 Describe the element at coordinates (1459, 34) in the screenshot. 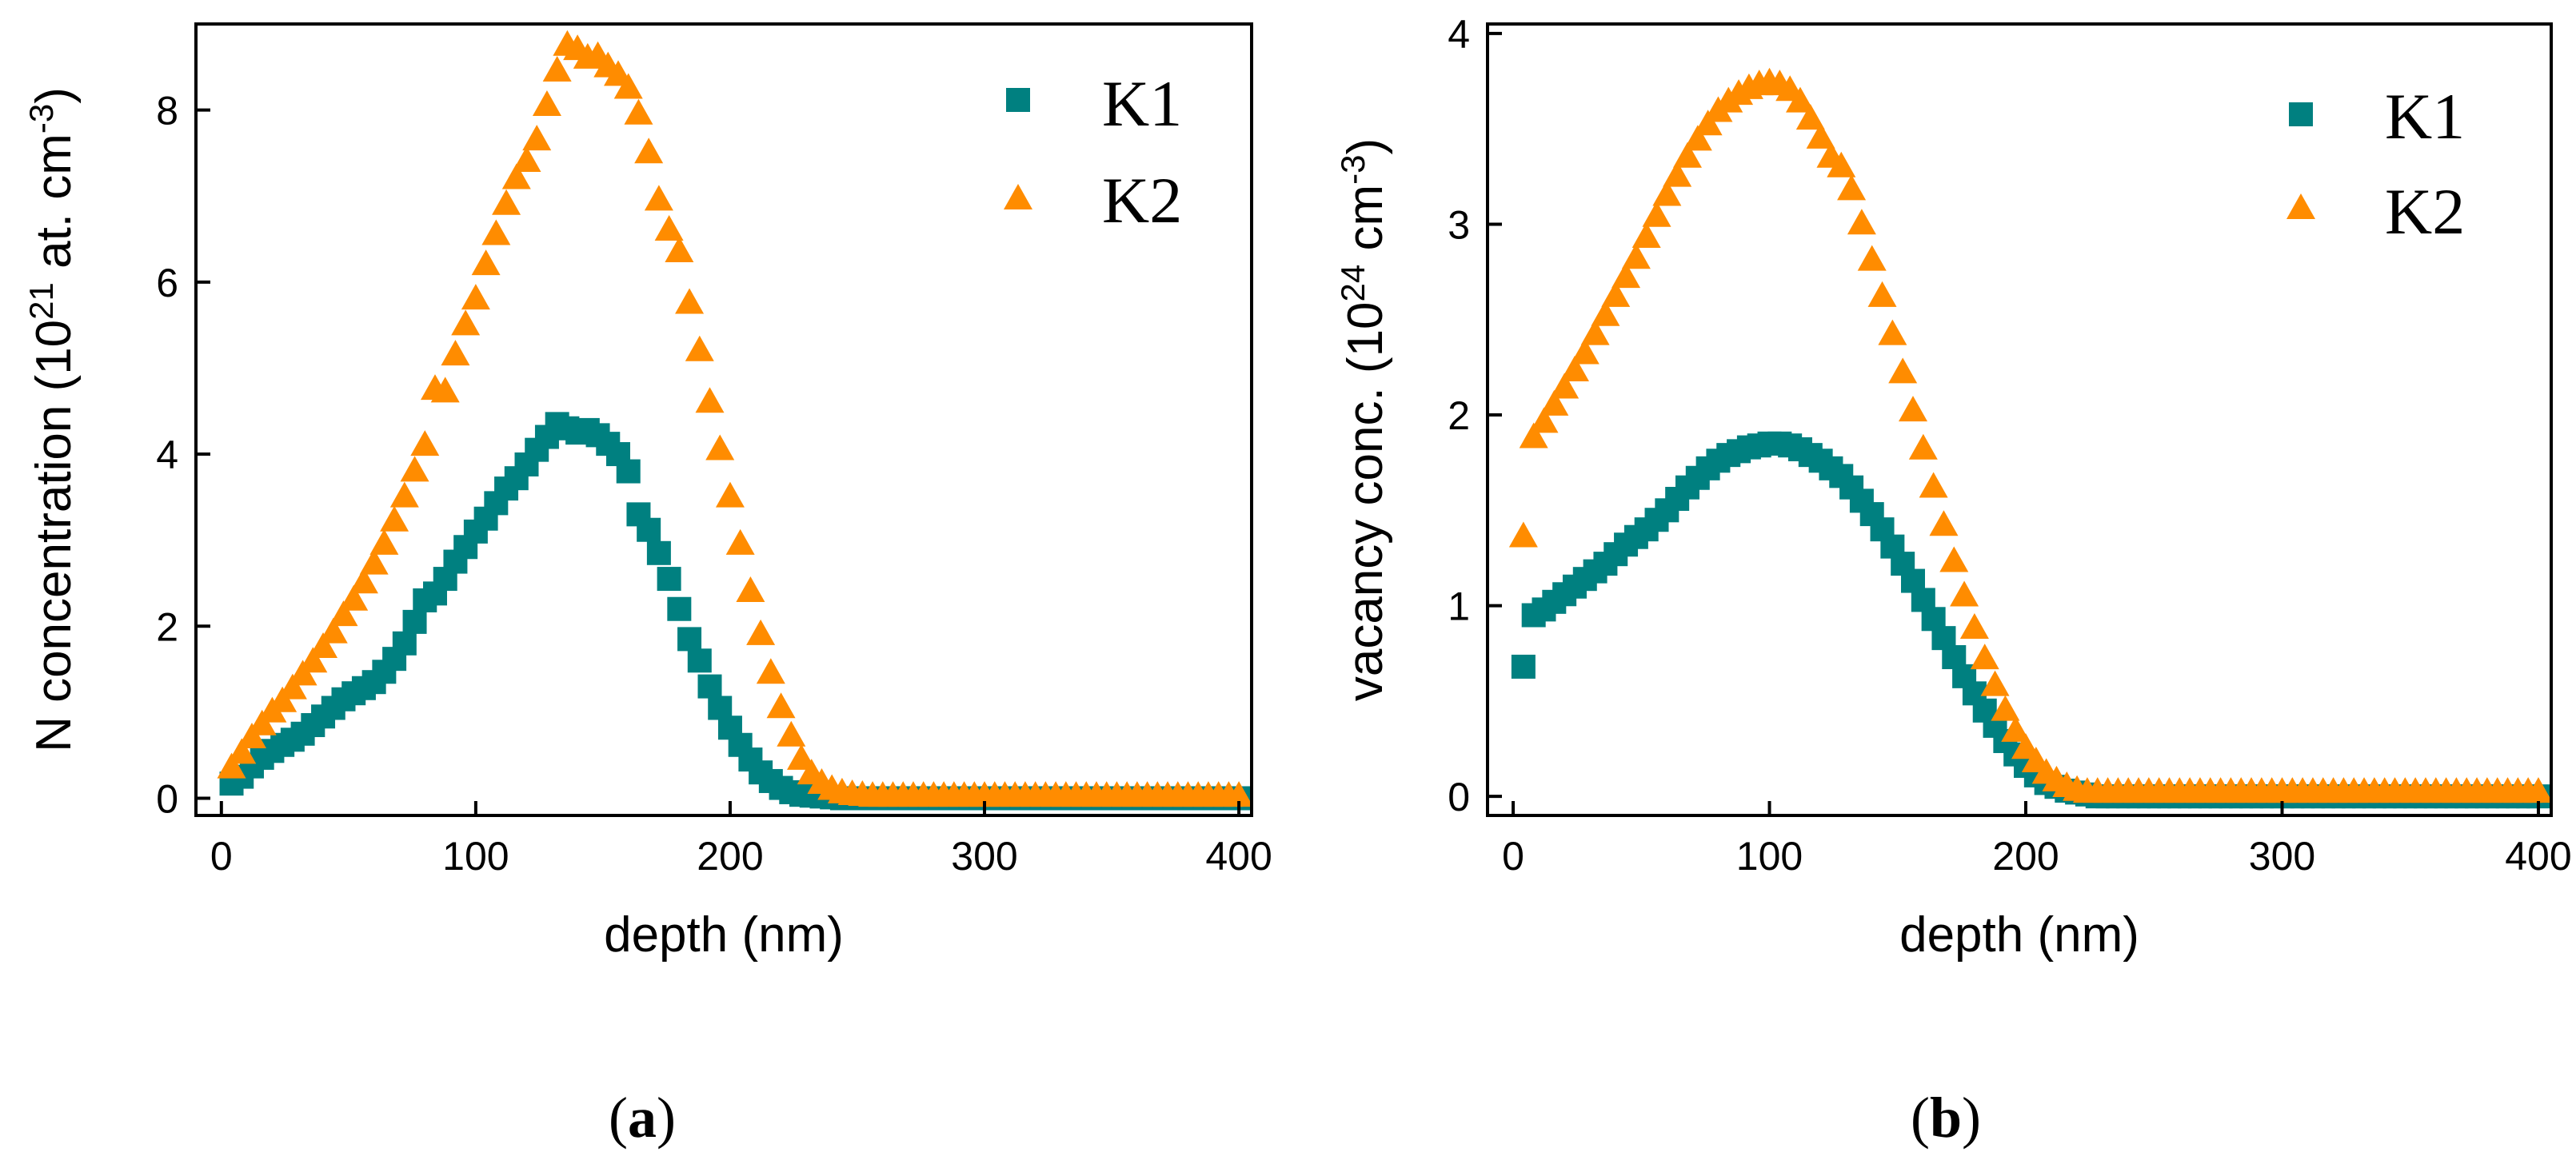

I see `plot-b-y-tick-label: 4` at that location.